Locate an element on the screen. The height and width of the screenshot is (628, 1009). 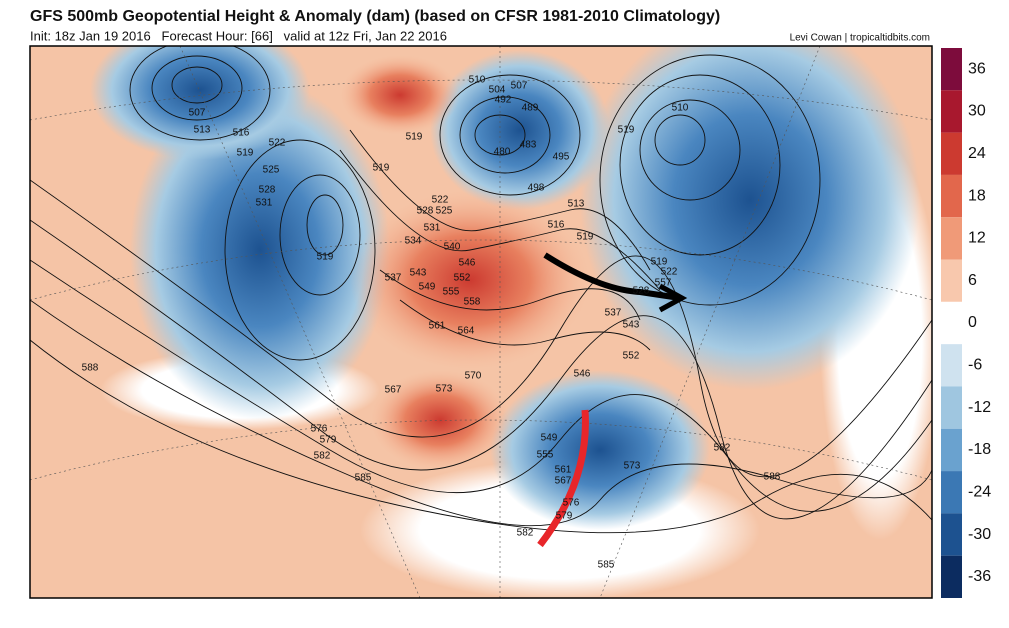
credit: Levi Cowan | tropicaltidbits.com is located at coordinates (860, 38).